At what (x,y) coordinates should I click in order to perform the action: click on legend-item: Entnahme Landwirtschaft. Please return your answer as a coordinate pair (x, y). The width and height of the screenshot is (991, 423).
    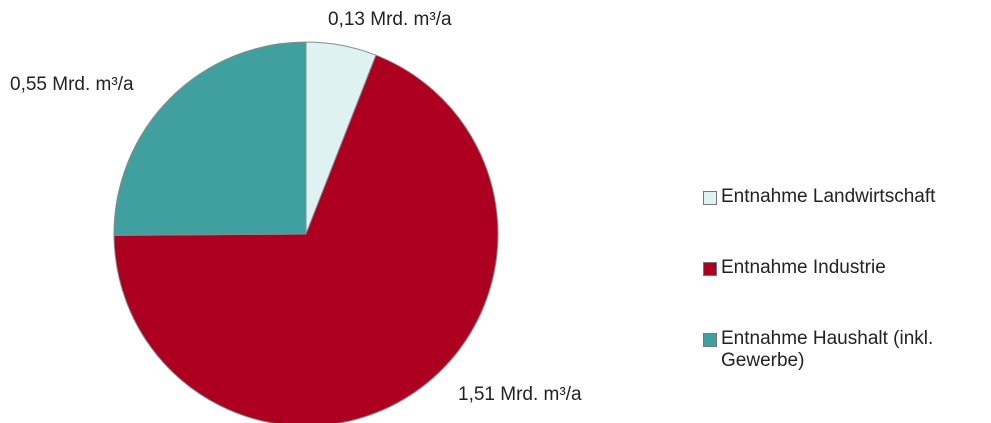
    Looking at the image, I should click on (843, 197).